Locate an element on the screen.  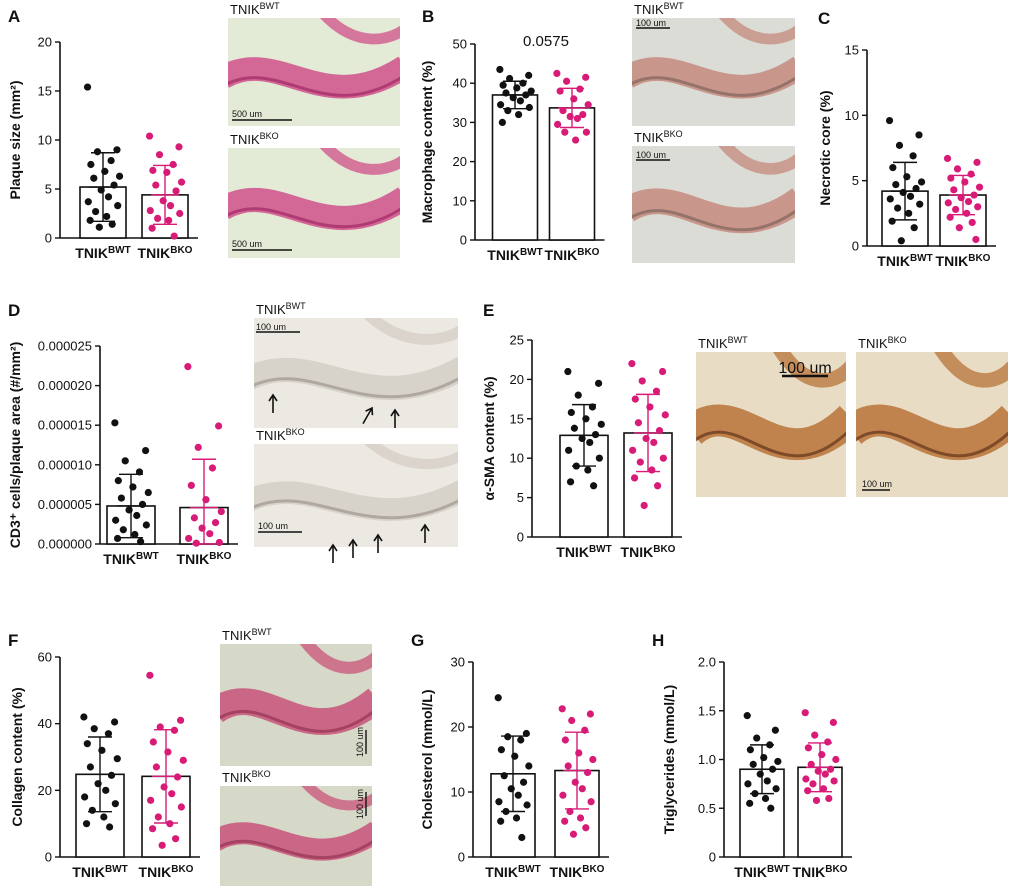
micrograph-e-ko: TNIKBKO 100 um is located at coordinates (932, 416).